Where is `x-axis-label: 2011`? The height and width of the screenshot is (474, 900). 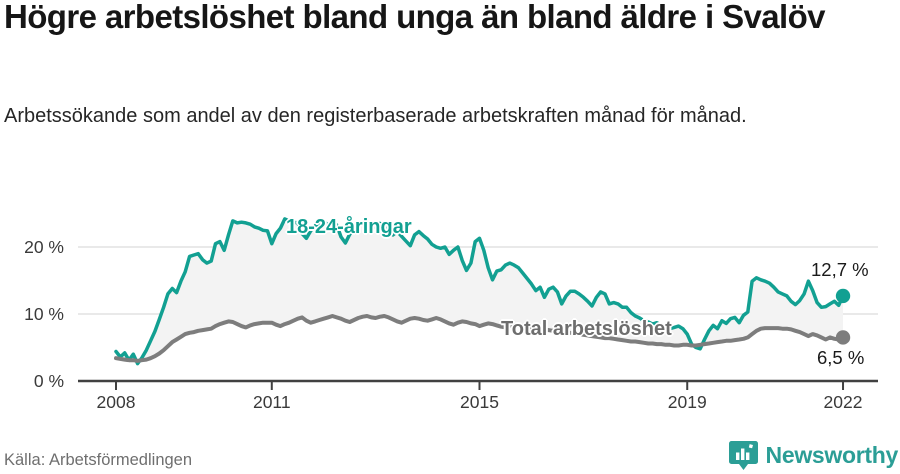 x-axis-label: 2011 is located at coordinates (272, 402).